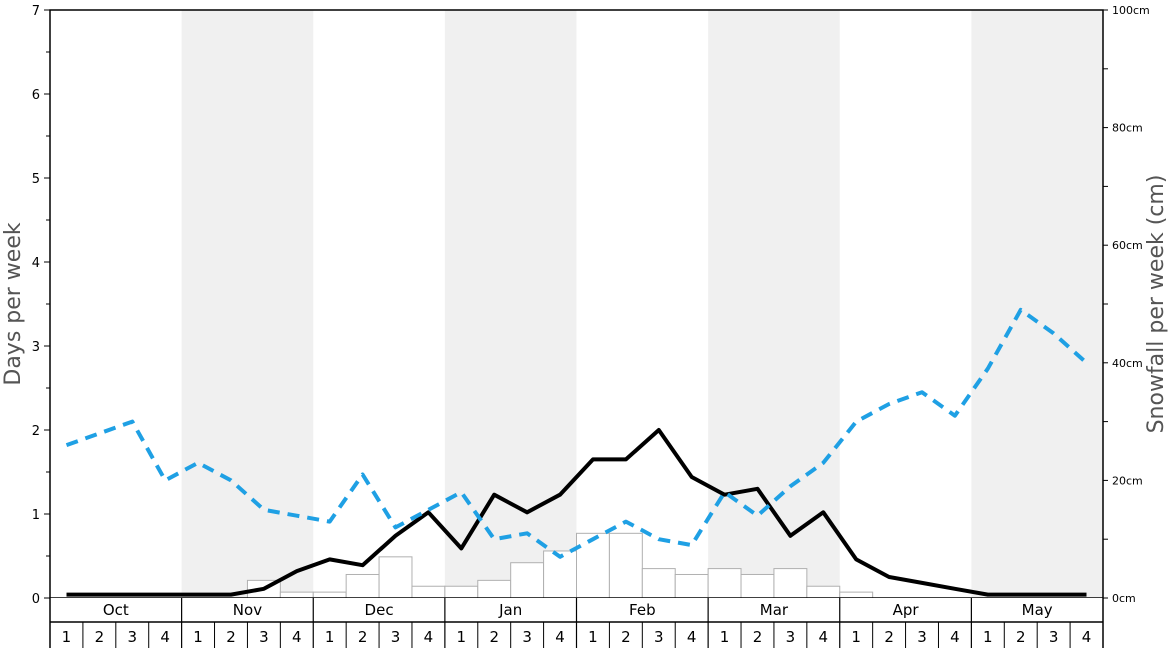  I want to click on left-tick-label: 3, so click(36, 347).